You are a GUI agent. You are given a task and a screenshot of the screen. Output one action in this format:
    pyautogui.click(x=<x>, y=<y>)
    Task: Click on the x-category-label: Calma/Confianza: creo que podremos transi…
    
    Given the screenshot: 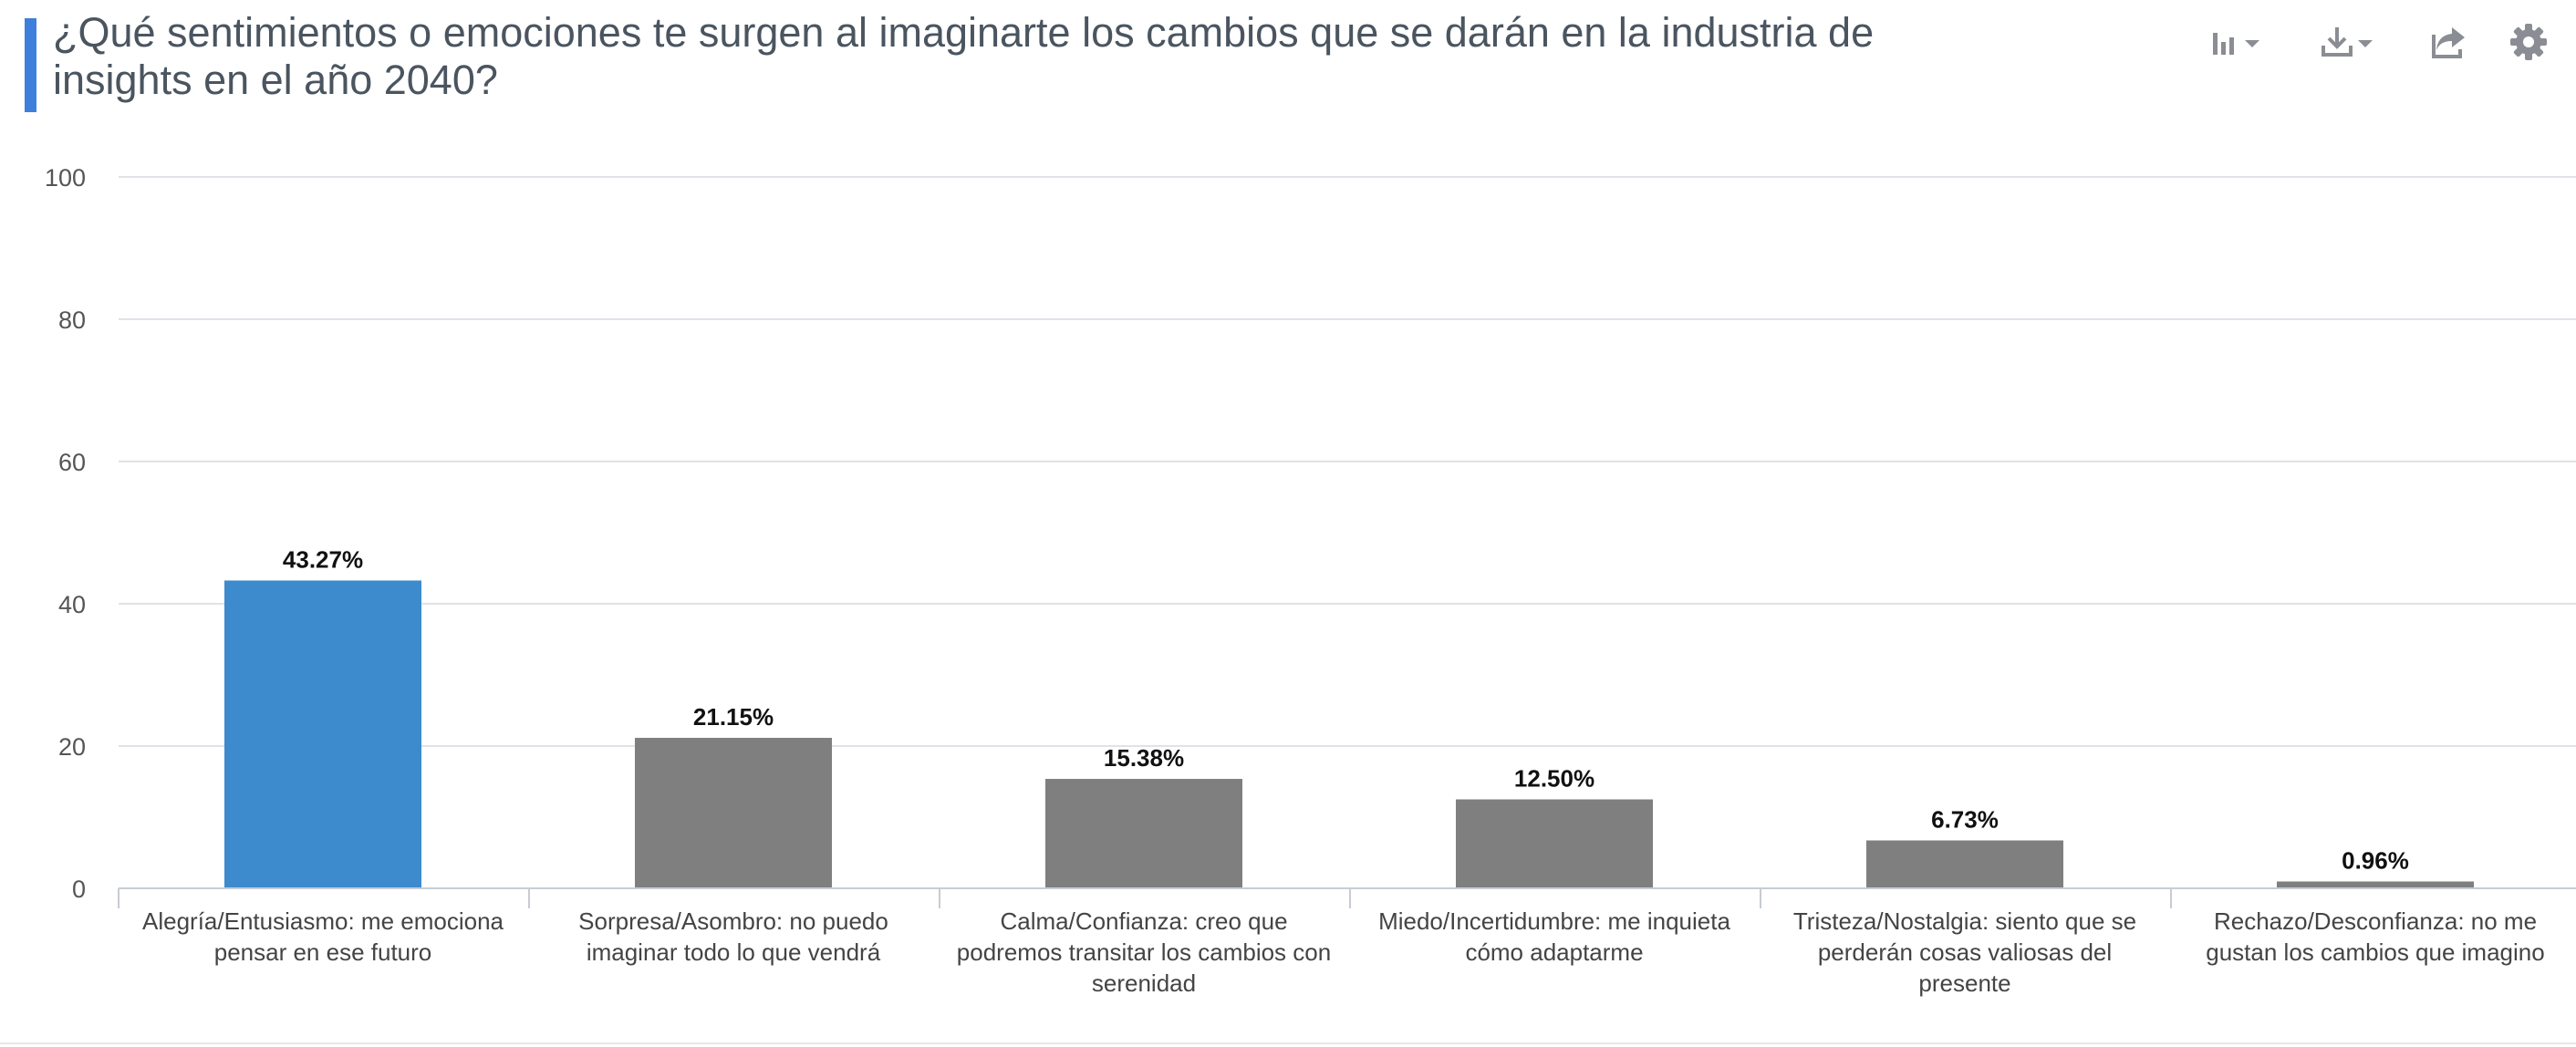 What is the action you would take?
    pyautogui.click(x=1144, y=952)
    